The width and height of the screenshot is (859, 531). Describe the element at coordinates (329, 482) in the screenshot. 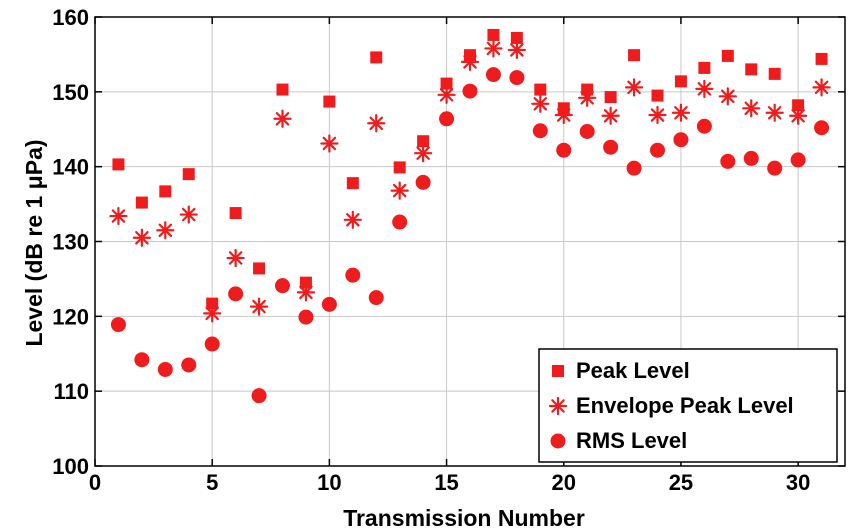

I see `x-tick-label: 10` at that location.